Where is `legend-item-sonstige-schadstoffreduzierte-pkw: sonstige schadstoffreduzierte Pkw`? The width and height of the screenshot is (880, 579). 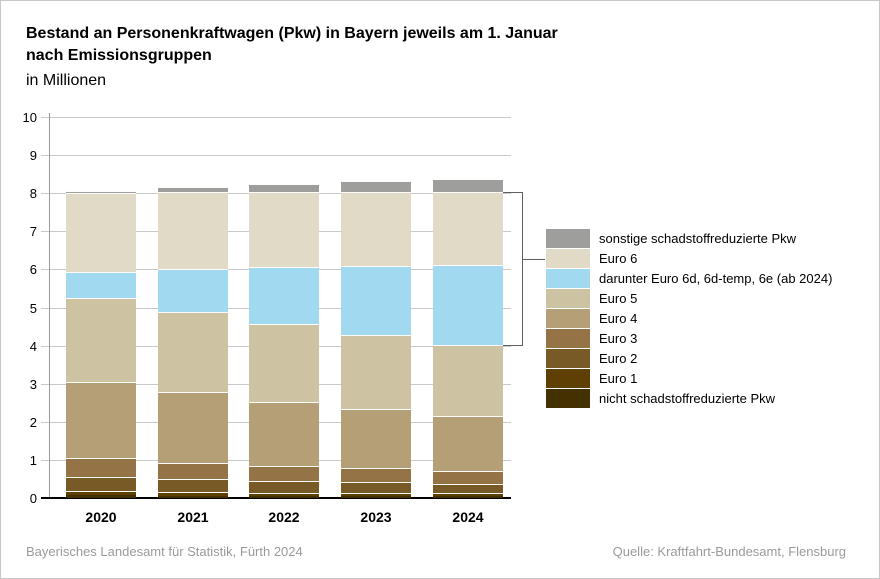 legend-item-sonstige-schadstoffreduzierte-pkw: sonstige schadstoffreduzierte Pkw is located at coordinates (689, 238).